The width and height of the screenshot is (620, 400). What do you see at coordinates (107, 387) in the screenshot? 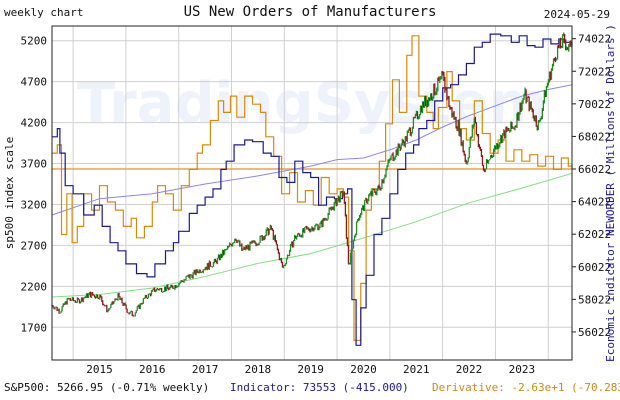
I see `footer-sp500: S&P500: 5266.95 (-0.71% weekly)` at bounding box center [107, 387].